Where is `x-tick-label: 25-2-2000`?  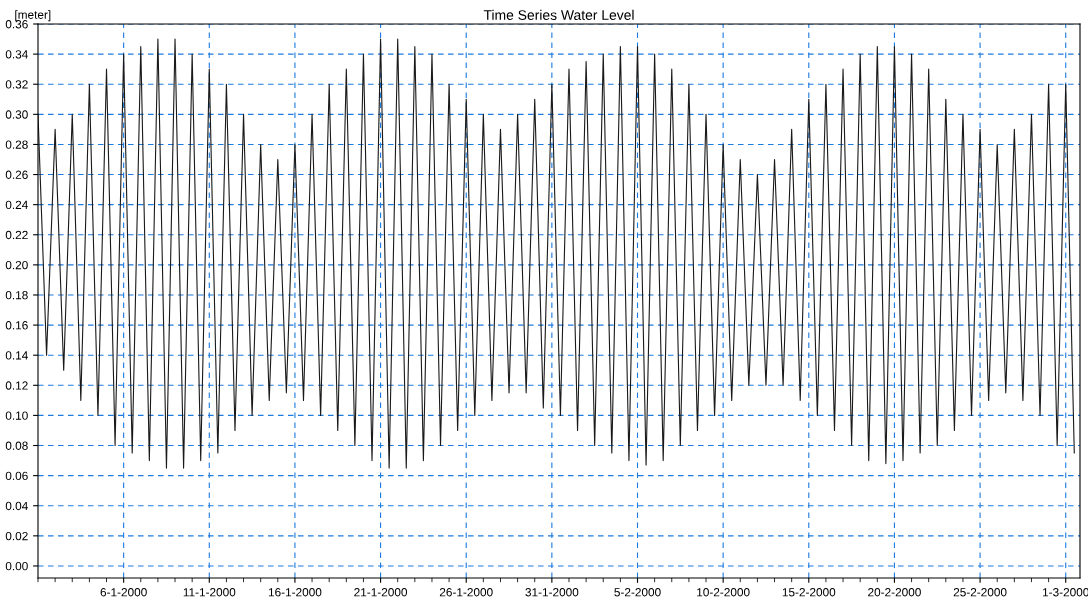
x-tick-label: 25-2-2000 is located at coordinates (980, 592).